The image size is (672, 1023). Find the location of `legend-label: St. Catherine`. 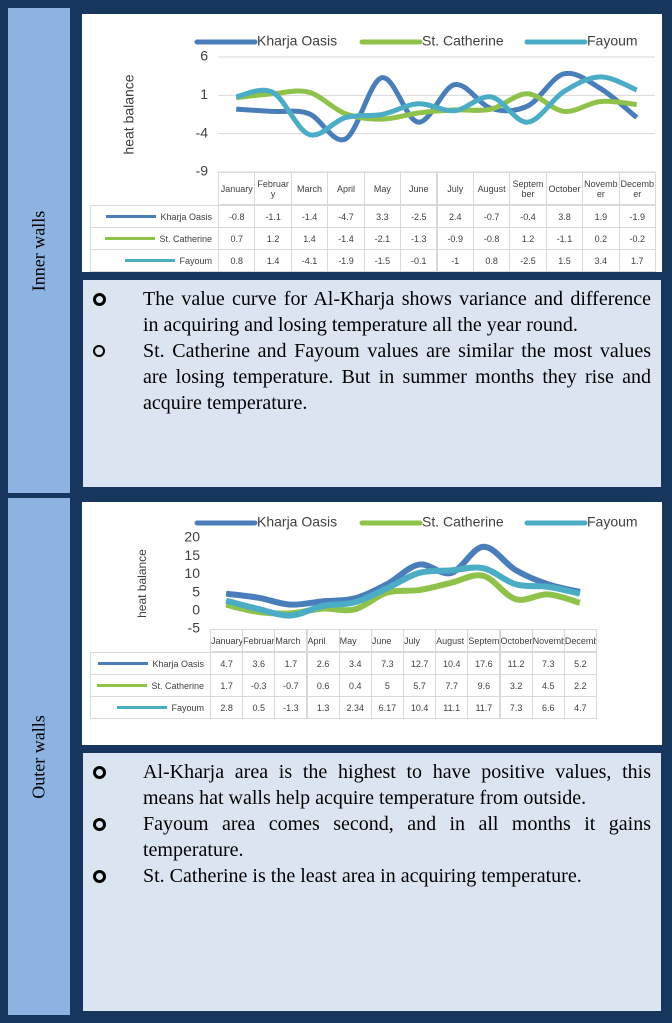

legend-label: St. Catherine is located at coordinates (463, 41).